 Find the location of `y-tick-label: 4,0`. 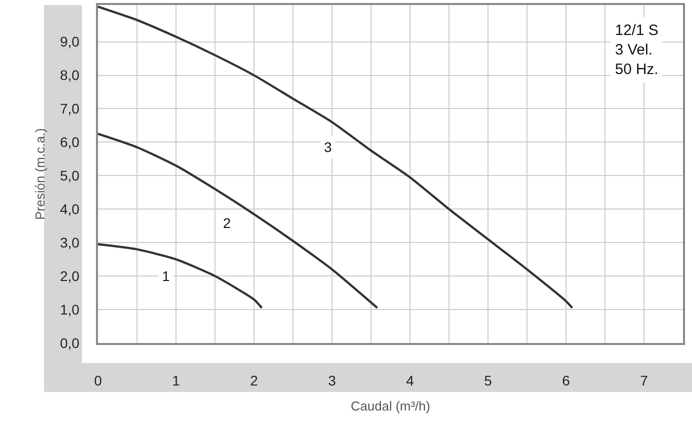

y-tick-label: 4,0 is located at coordinates (70, 209).